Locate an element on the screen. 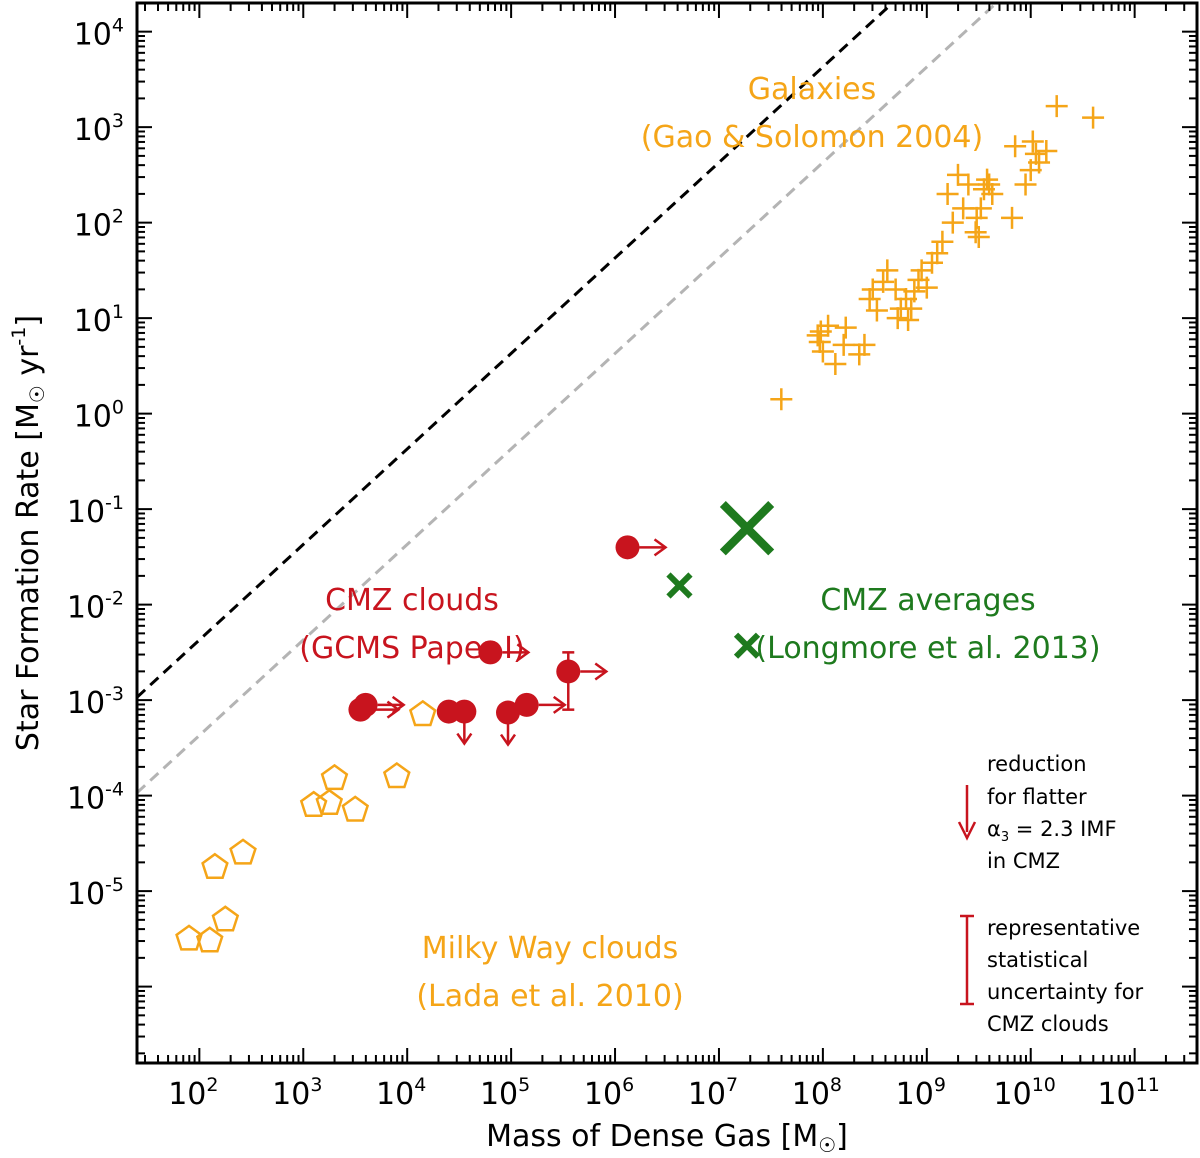 This screenshot has height=1158, width=1200. x-tick-label: 10⁸ is located at coordinates (817, 1093).